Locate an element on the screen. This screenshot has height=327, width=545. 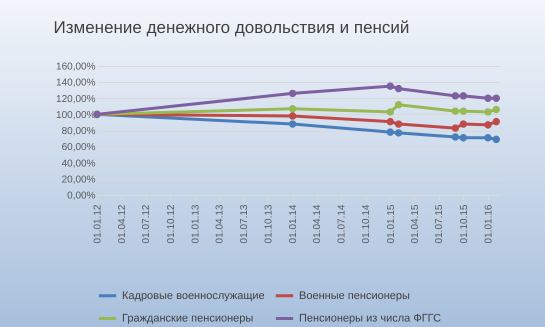
chart-title: Изменение денежного довольствия и пенсий is located at coordinates (232, 27).